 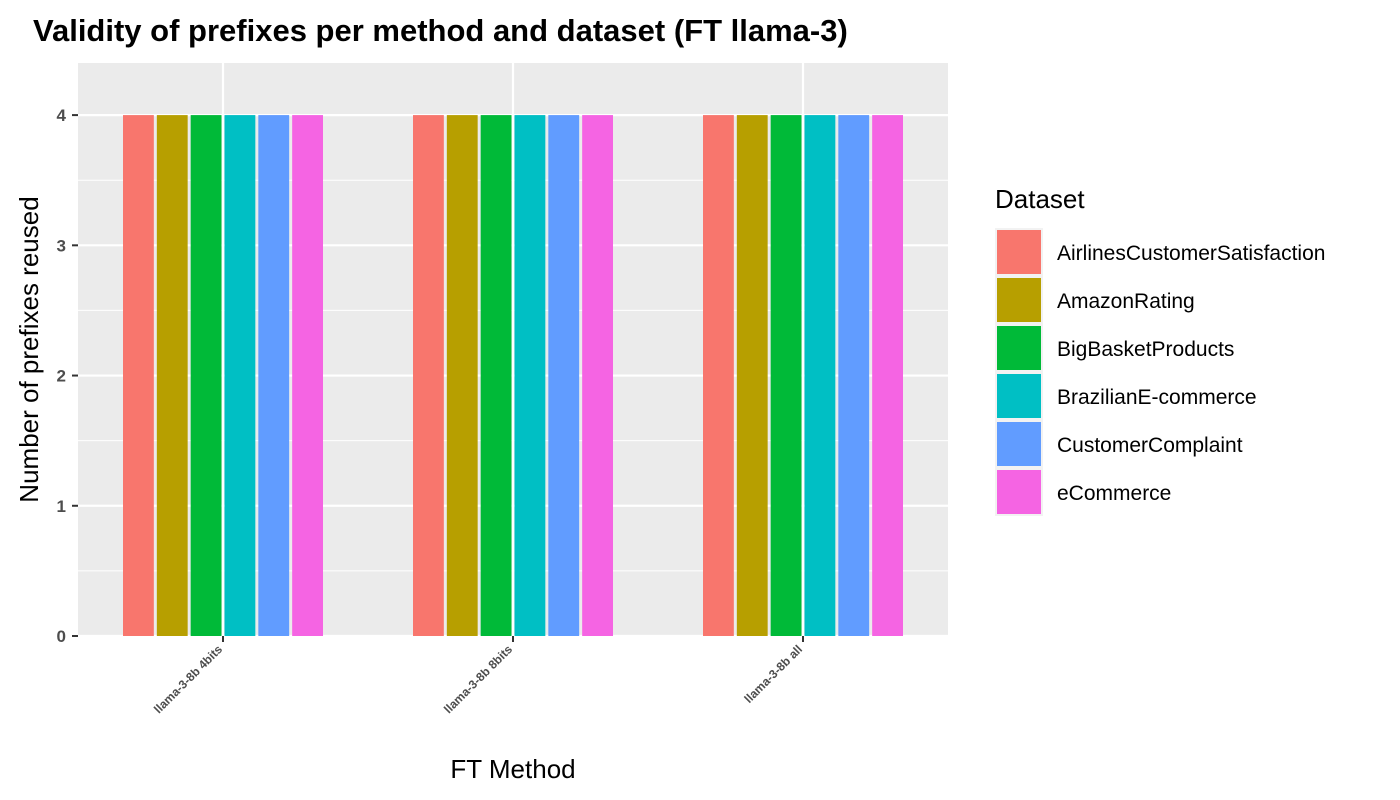 What do you see at coordinates (1191, 253) in the screenshot?
I see `legend-label: AirlinesCustomerSatisfaction` at bounding box center [1191, 253].